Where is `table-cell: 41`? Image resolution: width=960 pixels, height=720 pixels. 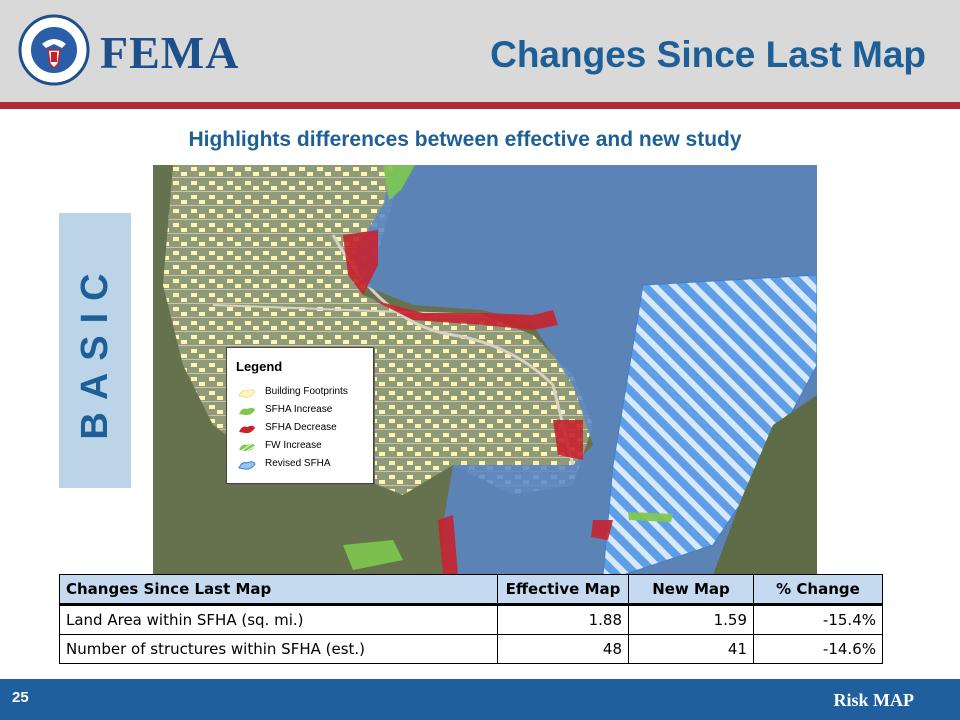
table-cell: 41 is located at coordinates (691, 649).